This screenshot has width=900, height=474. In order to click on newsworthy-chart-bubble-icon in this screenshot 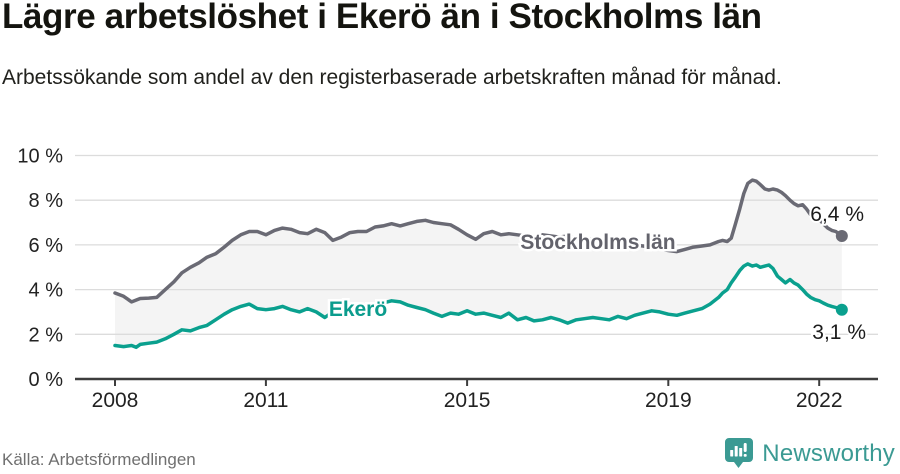, I will do `click(739, 453)`.